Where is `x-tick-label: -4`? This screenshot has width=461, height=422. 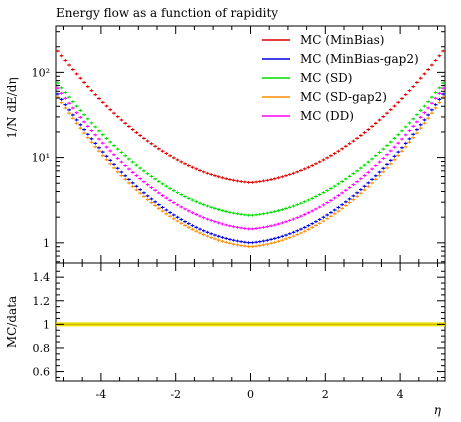 x-tick-label: -4 is located at coordinates (101, 394).